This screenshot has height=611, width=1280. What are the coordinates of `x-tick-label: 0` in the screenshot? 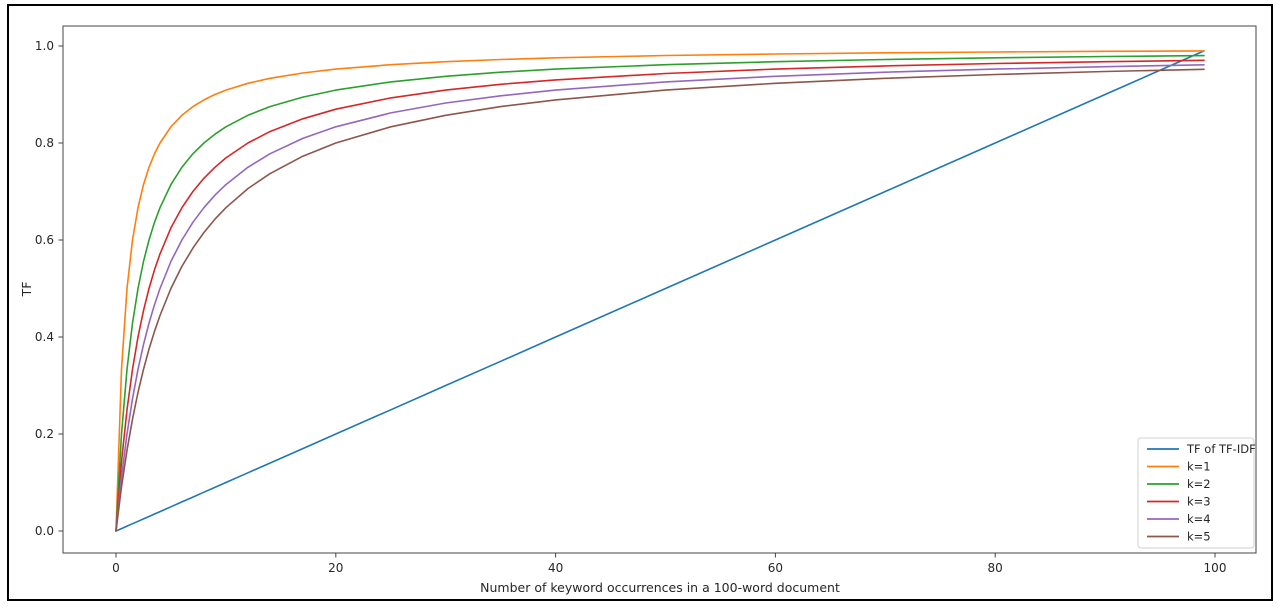 It's located at (116, 568).